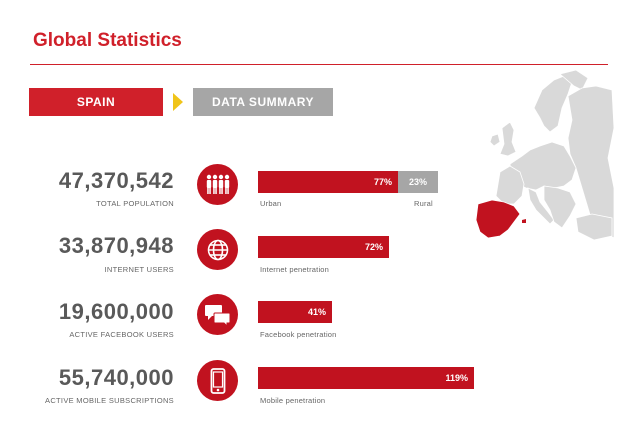  What do you see at coordinates (217, 249) in the screenshot?
I see `globe-icon` at bounding box center [217, 249].